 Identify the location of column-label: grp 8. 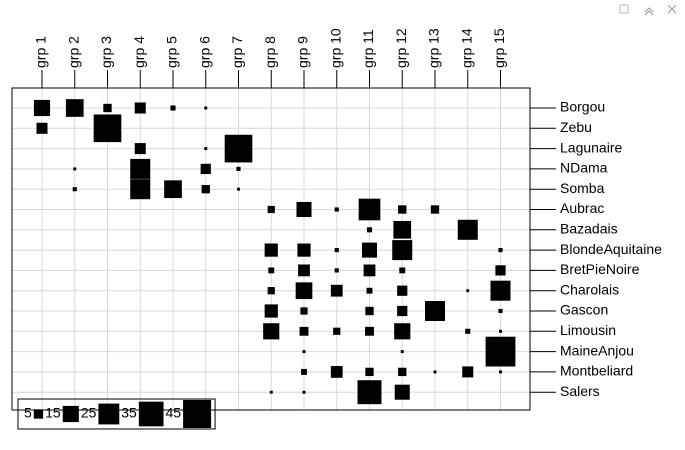
(270, 52).